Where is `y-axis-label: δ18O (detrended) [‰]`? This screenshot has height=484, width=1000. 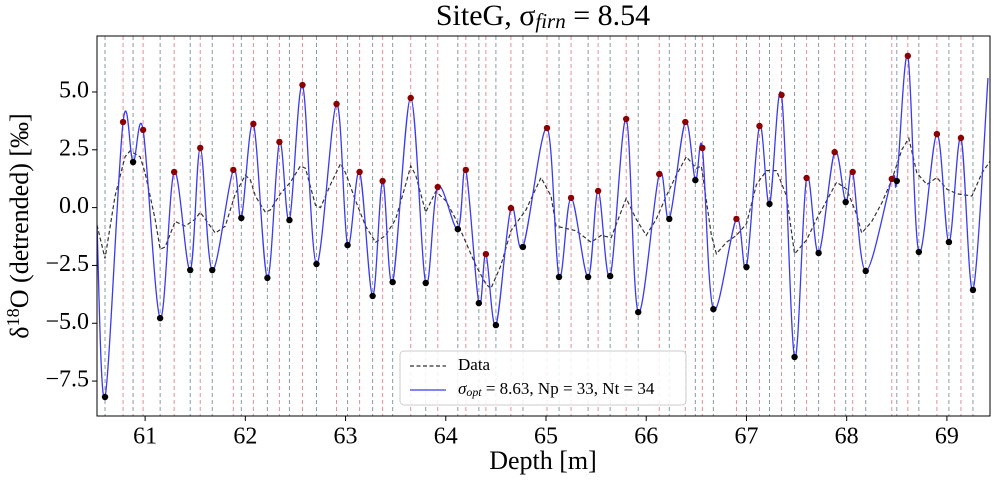 y-axis-label: δ18O (detrended) [‰] is located at coordinates (18, 225).